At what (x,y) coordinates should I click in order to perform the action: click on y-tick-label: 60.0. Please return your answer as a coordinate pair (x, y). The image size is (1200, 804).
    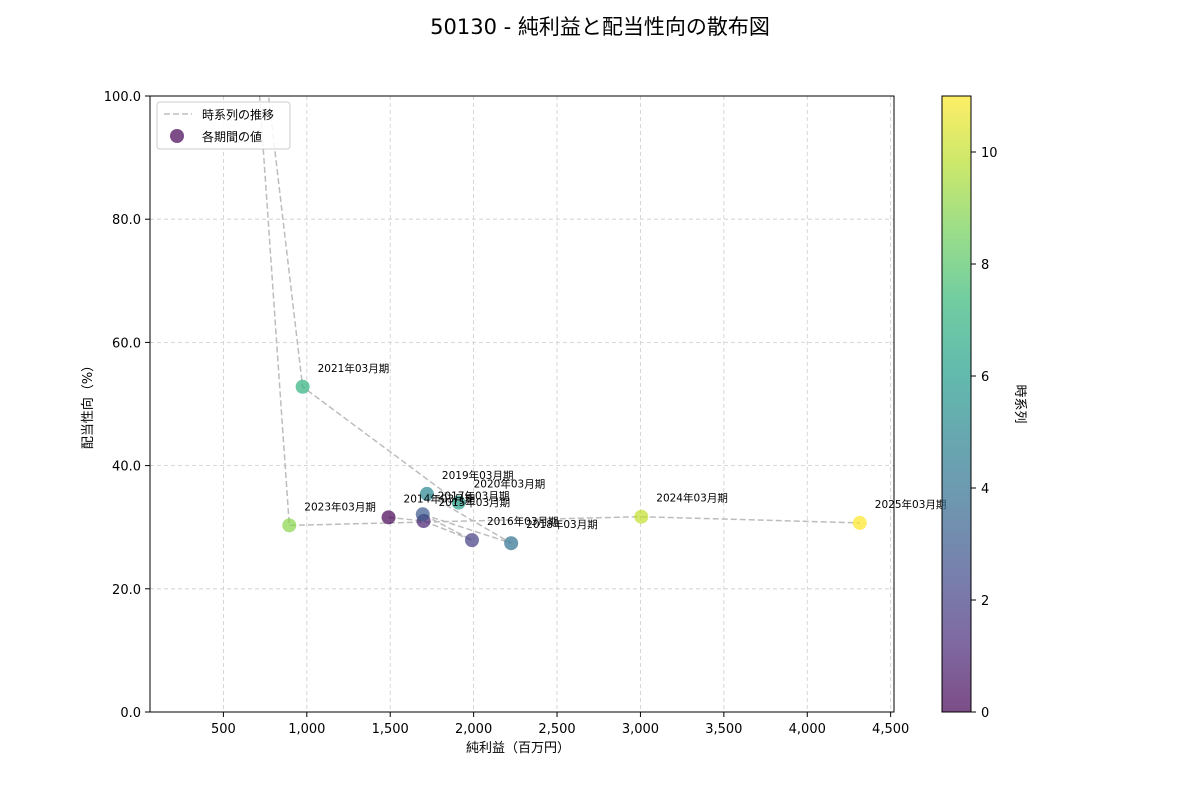
    Looking at the image, I should click on (126, 343).